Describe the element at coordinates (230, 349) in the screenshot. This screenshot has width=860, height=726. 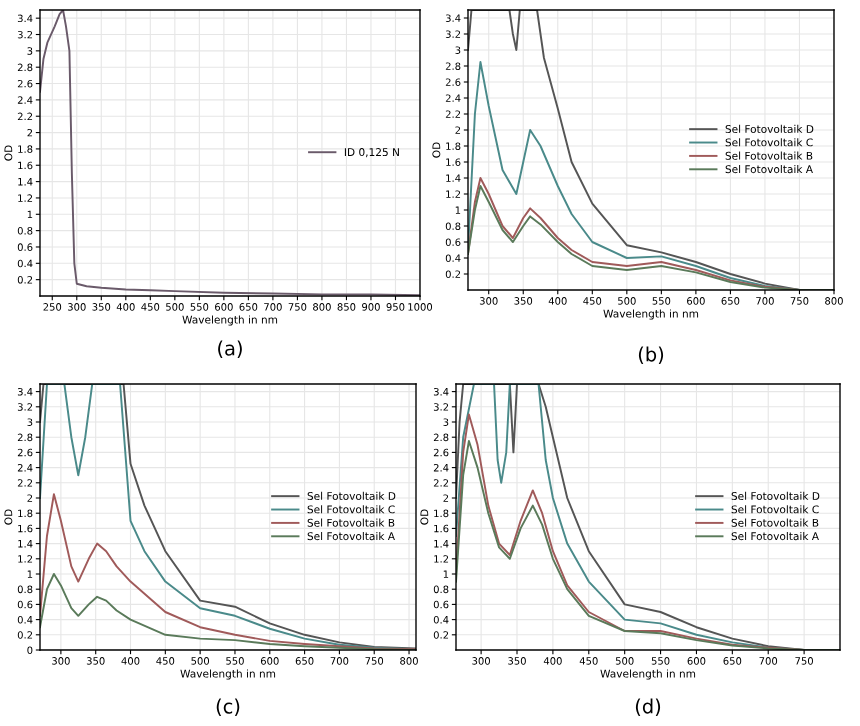
I see `text: (a)` at that location.